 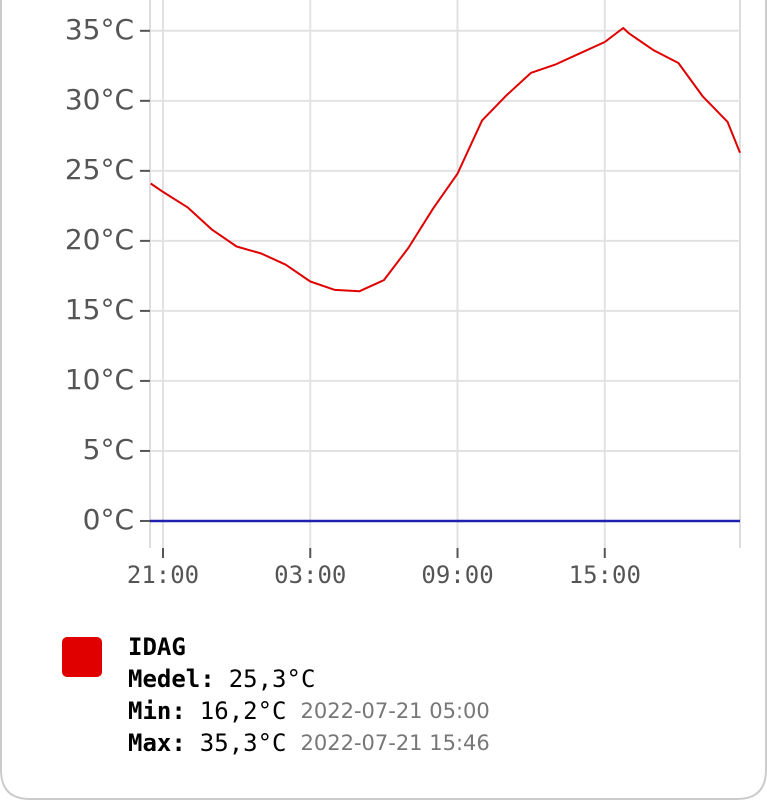 I want to click on x-tick-label: 09:00, so click(x=457, y=575).